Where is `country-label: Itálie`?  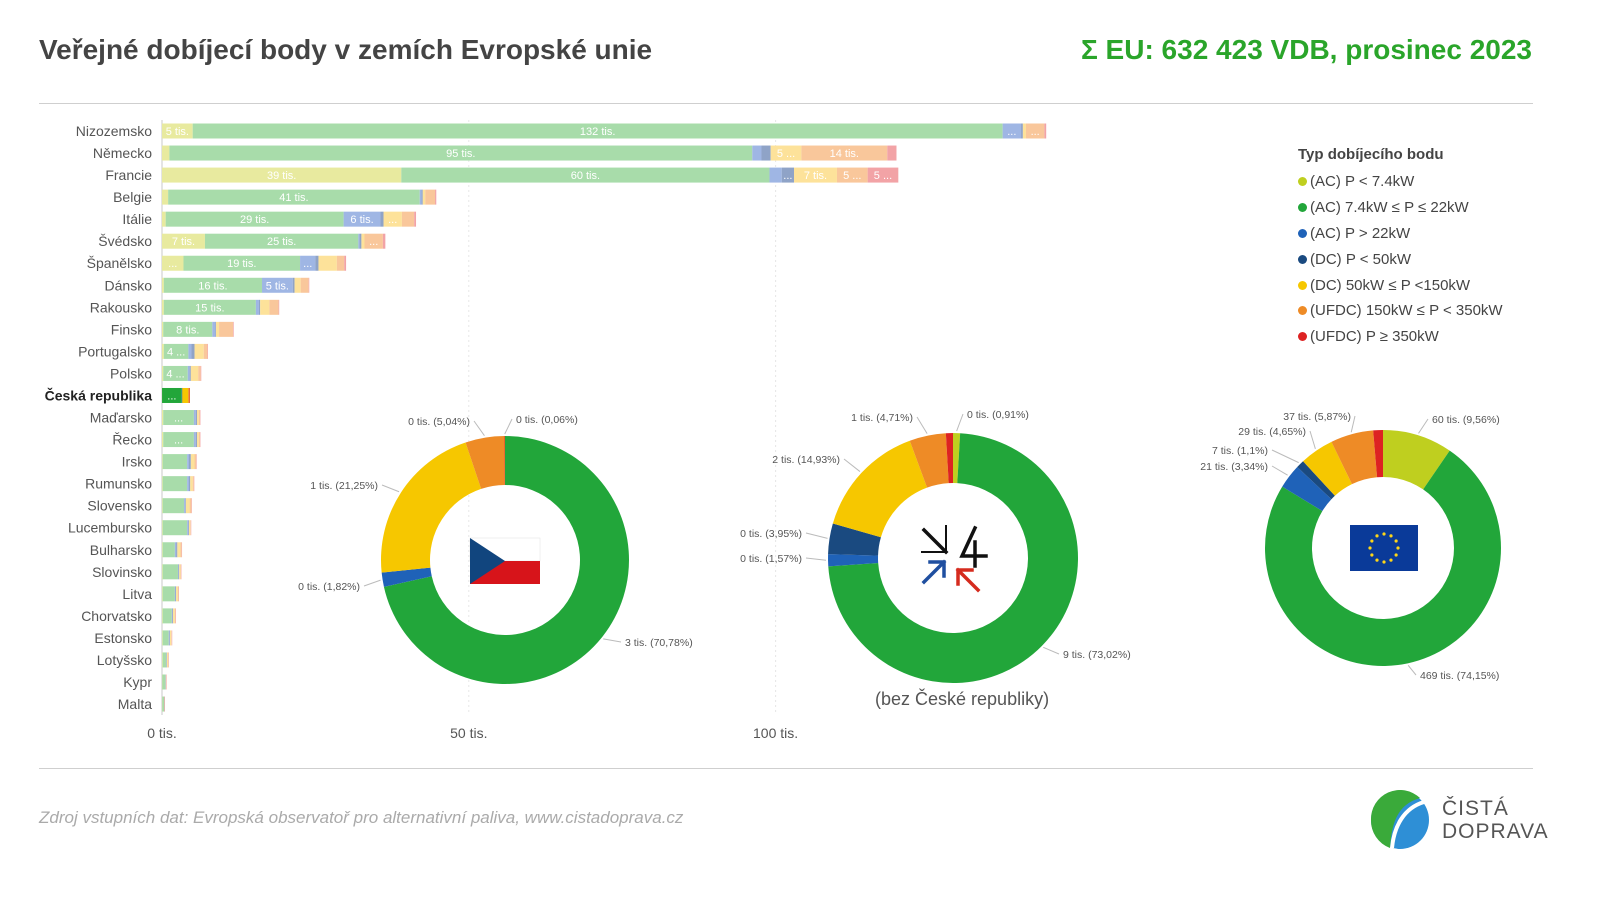 country-label: Itálie is located at coordinates (137, 219).